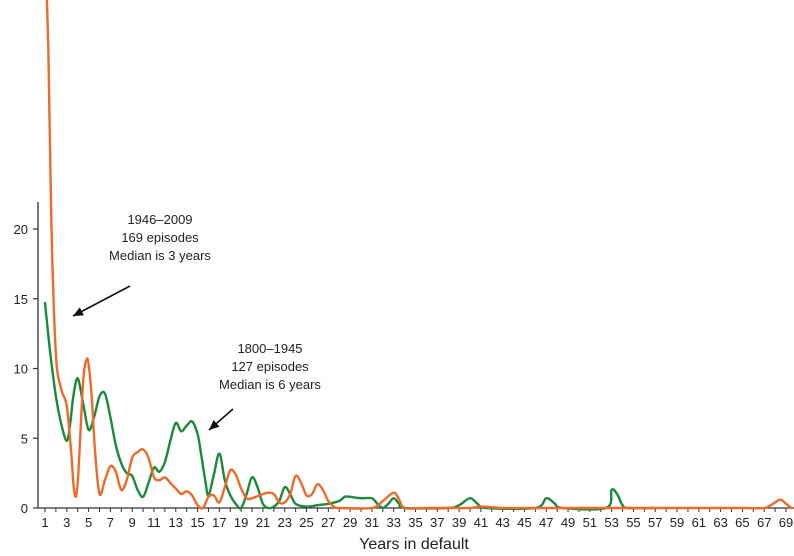  What do you see at coordinates (414, 544) in the screenshot?
I see `x-axis-title: Years in default` at bounding box center [414, 544].